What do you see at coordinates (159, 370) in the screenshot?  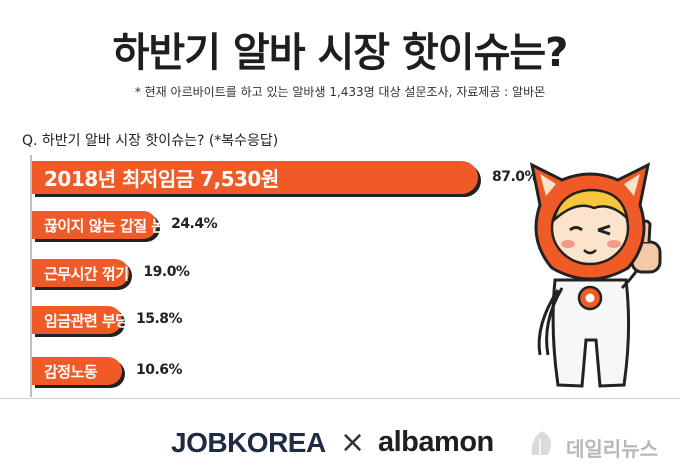 I see `bar-value-5: 10.6%` at bounding box center [159, 370].